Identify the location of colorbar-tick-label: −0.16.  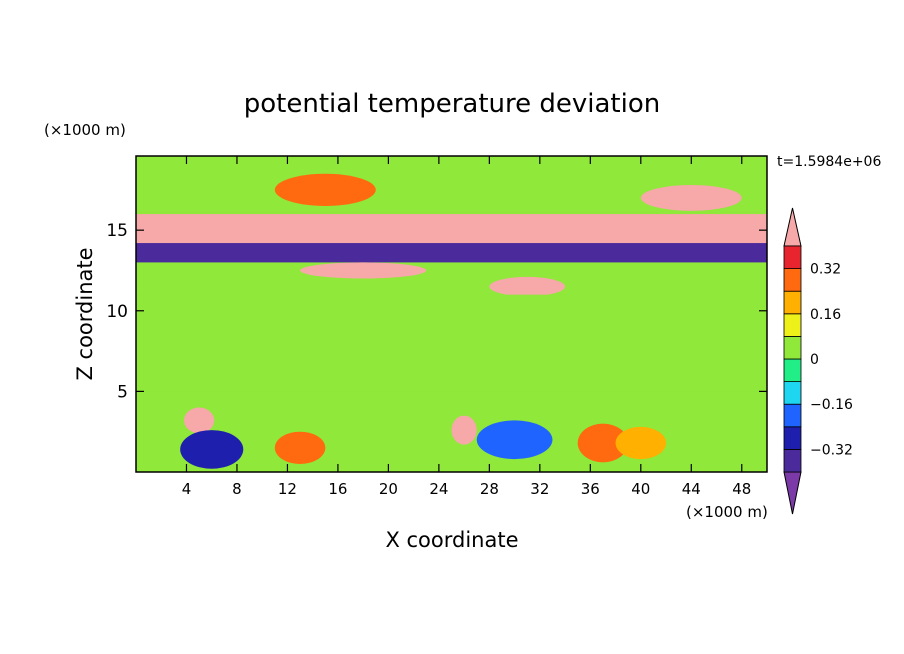
(831, 405).